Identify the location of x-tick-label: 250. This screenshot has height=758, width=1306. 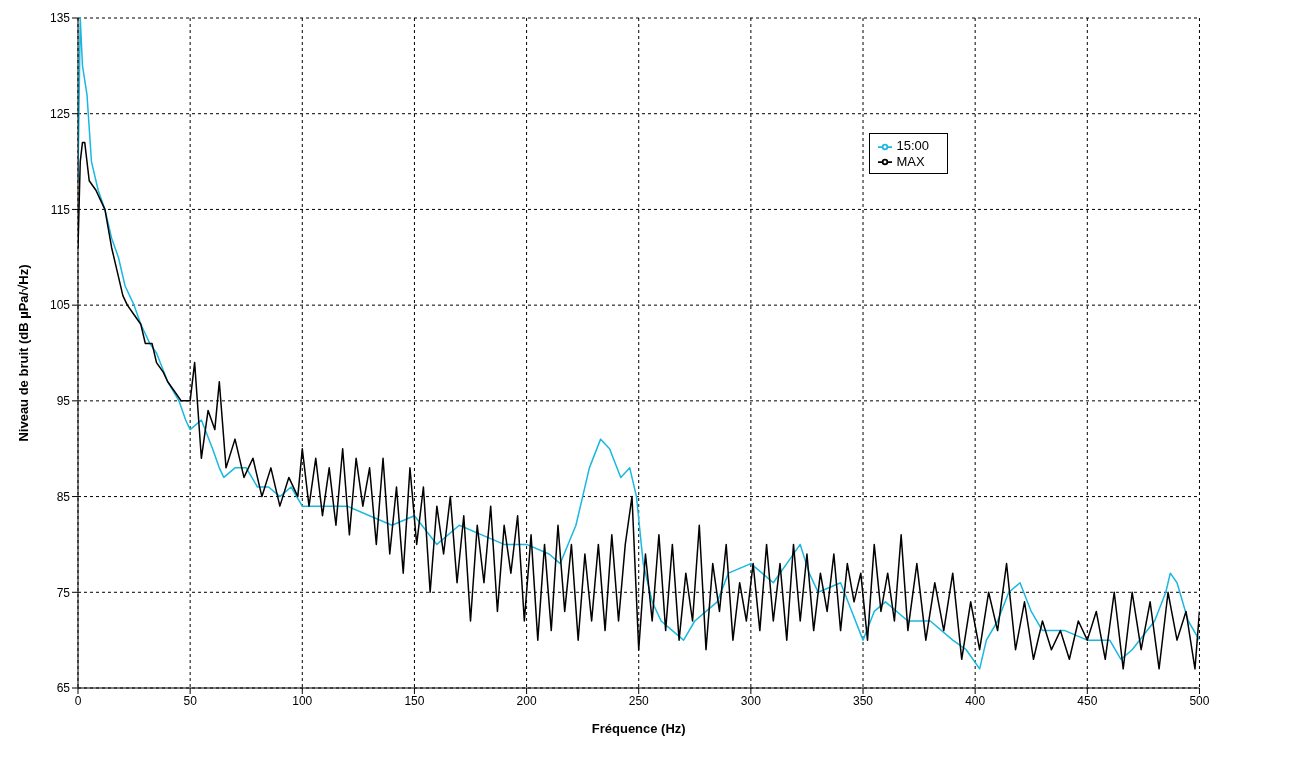
(639, 700).